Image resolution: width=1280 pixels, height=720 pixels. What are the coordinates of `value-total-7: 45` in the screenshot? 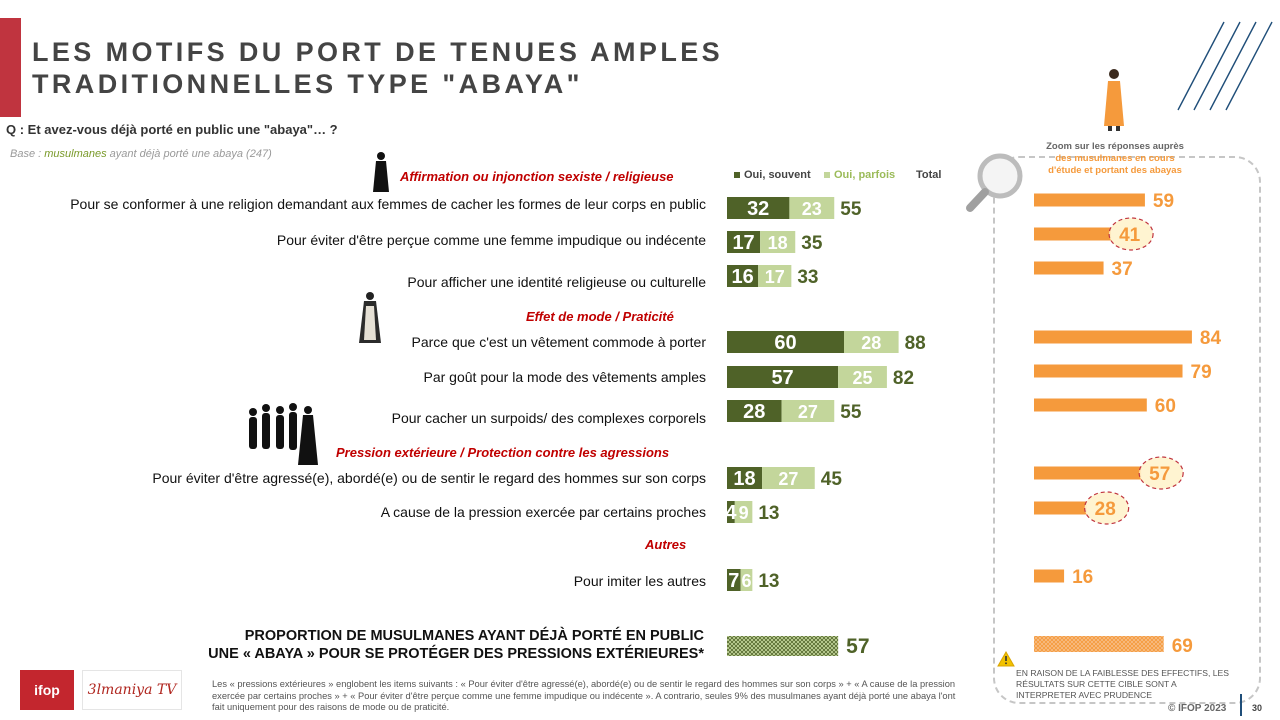 It's located at (832, 479).